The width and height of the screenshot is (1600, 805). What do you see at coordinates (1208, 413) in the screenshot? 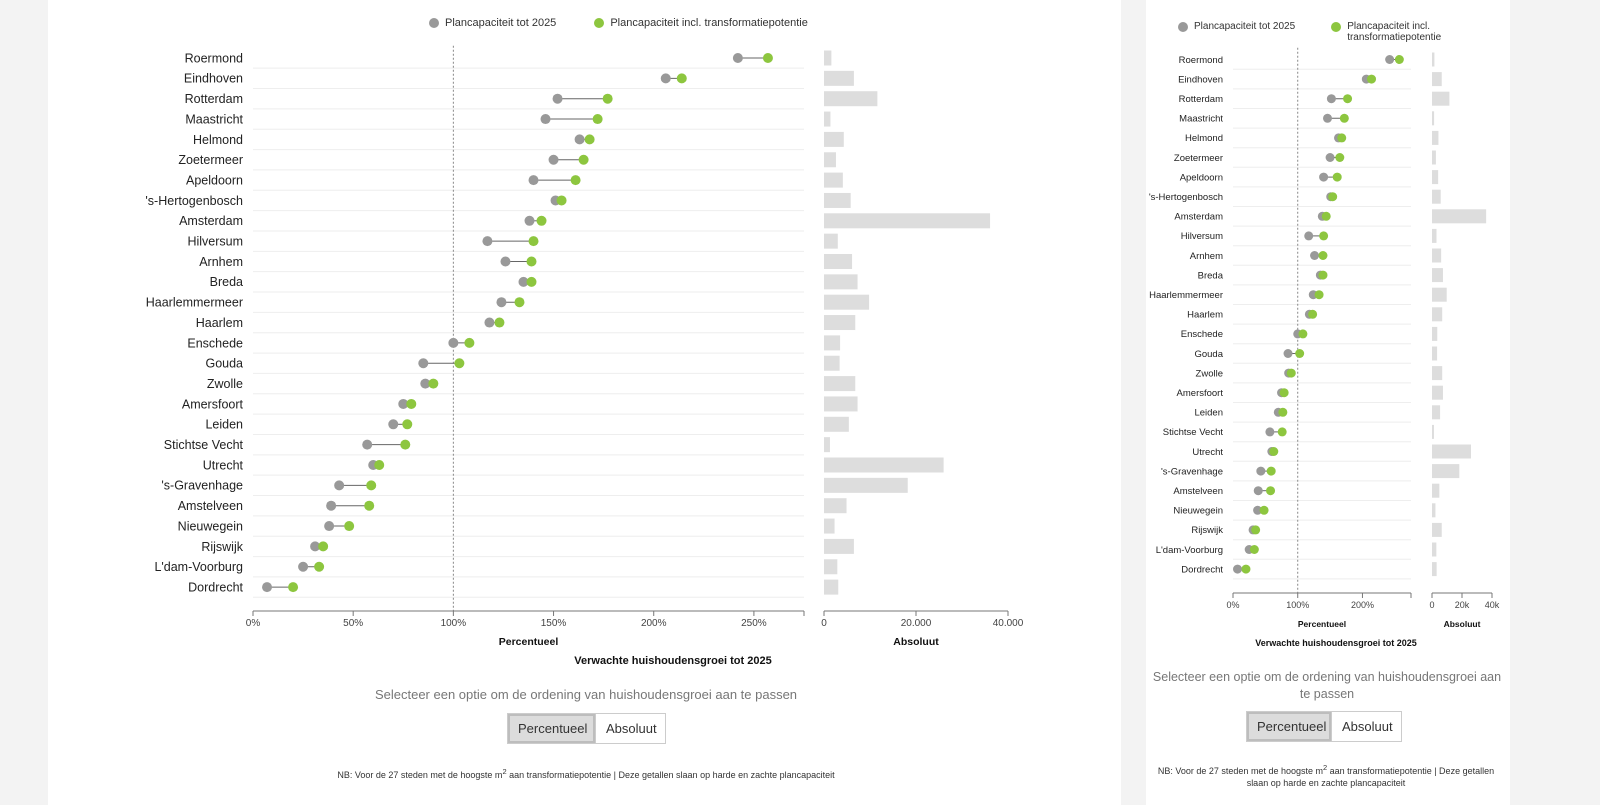
I see `city-label: Leiden` at bounding box center [1208, 413].